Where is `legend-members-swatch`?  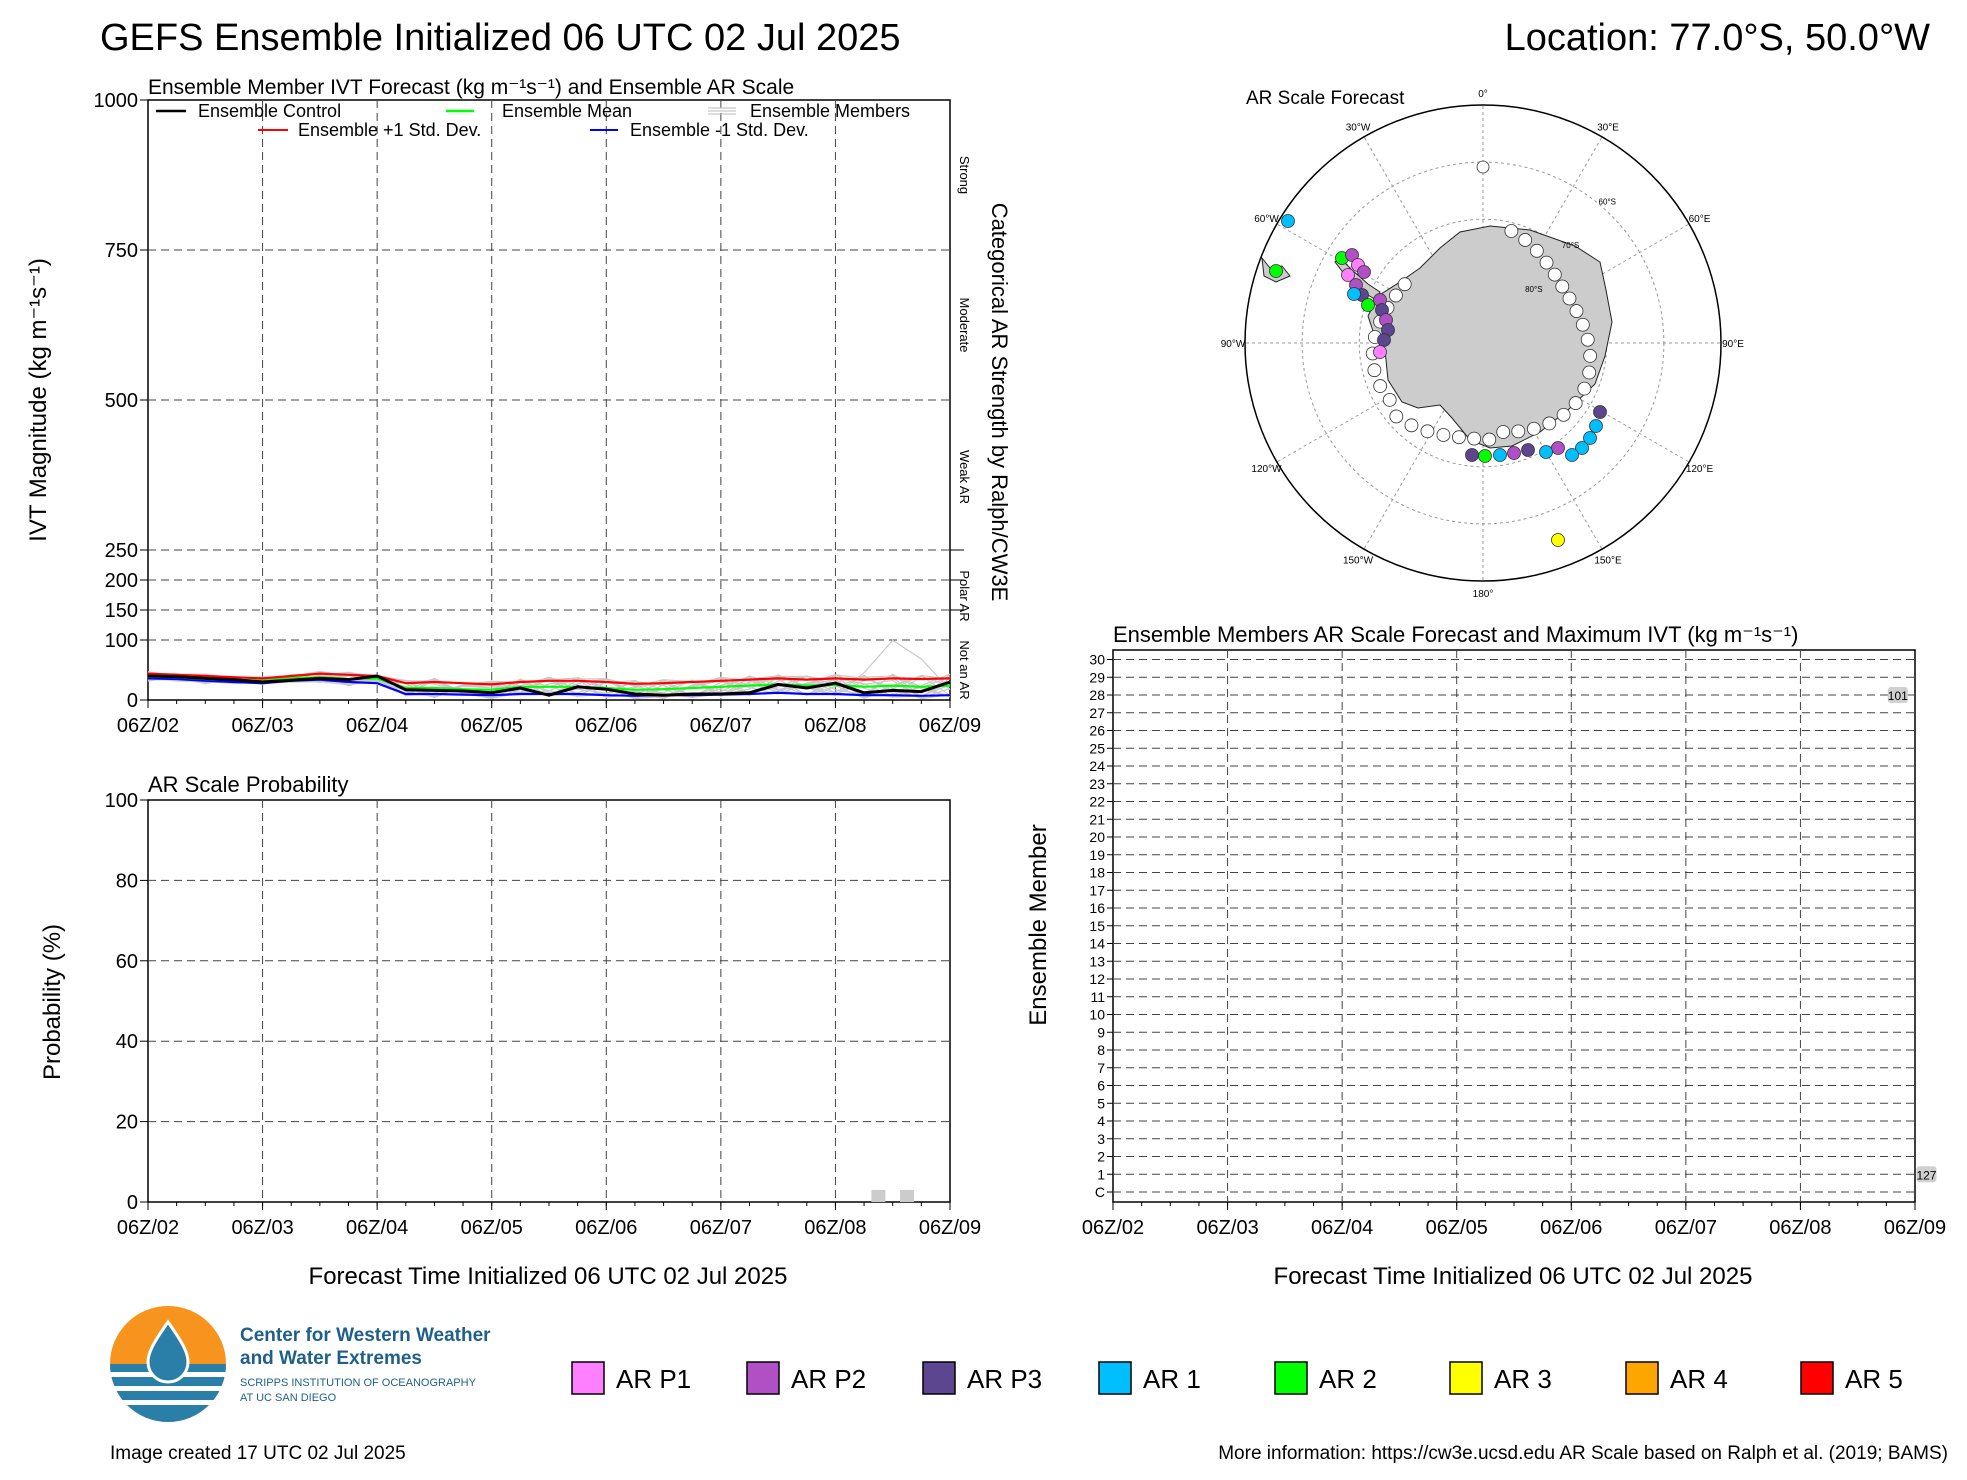
legend-members-swatch is located at coordinates (722, 111).